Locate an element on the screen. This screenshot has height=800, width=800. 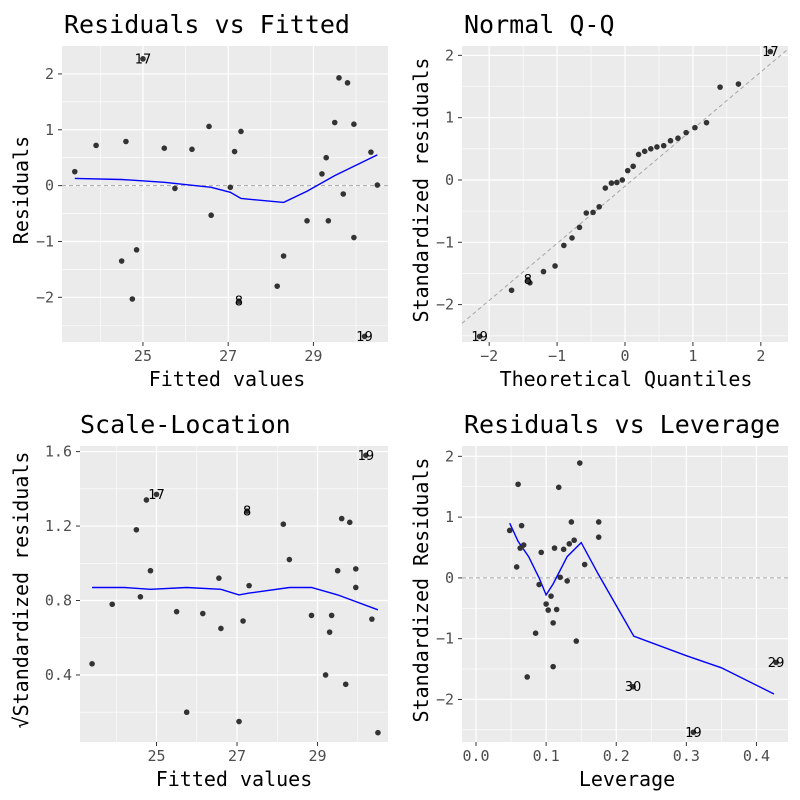
panel-title: Normal Q-Q is located at coordinates (539, 24).